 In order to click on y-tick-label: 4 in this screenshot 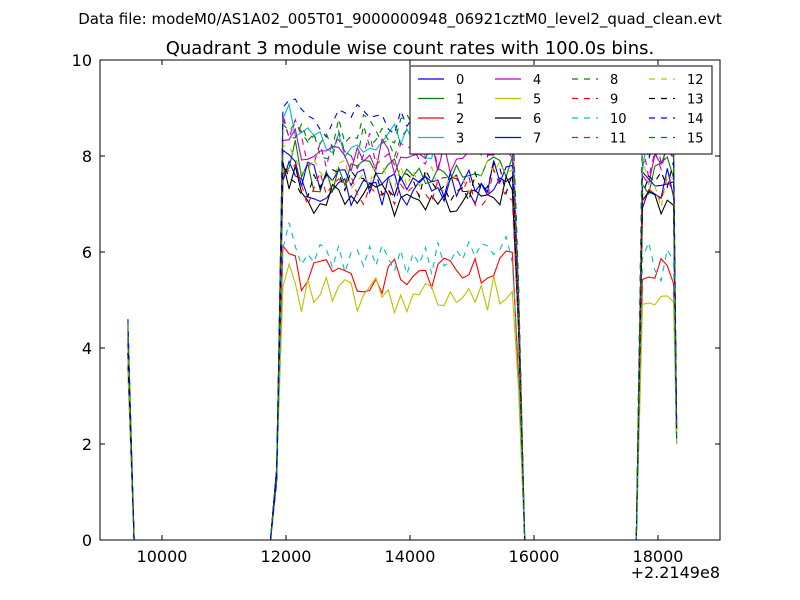, I will do `click(87, 348)`.